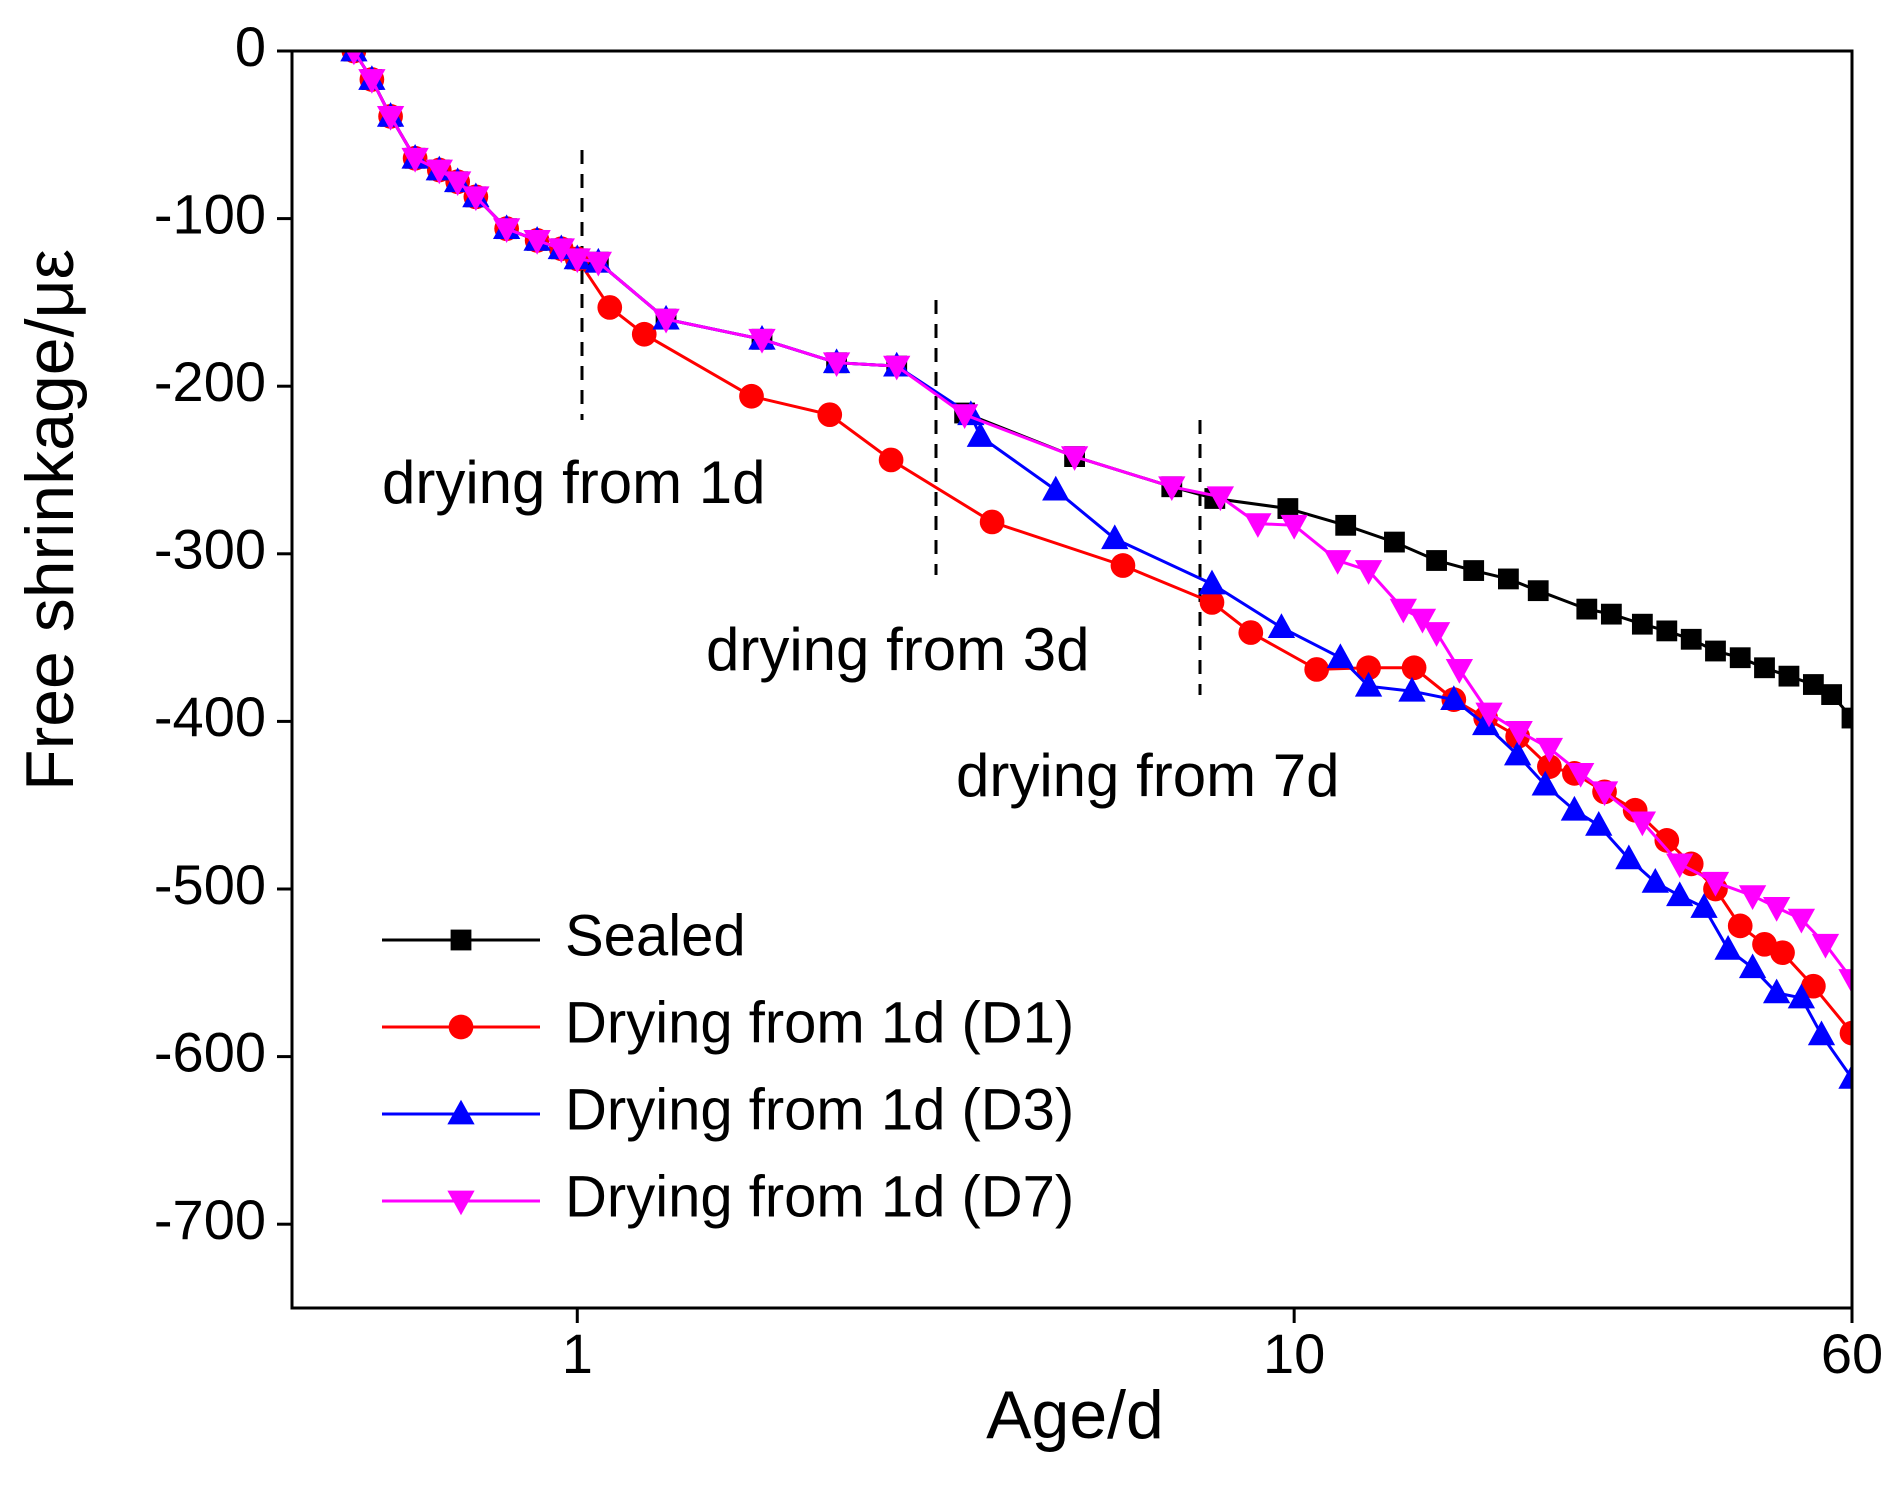 The image size is (1899, 1500). I want to click on legend-label: Drying from 1d (D1), so click(819, 1022).